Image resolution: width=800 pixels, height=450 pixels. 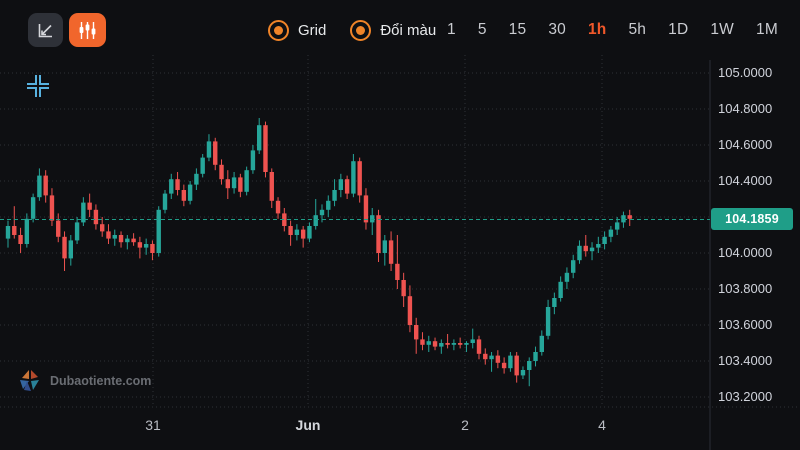 What do you see at coordinates (637, 29) in the screenshot?
I see `timeframe-5h: 5h` at bounding box center [637, 29].